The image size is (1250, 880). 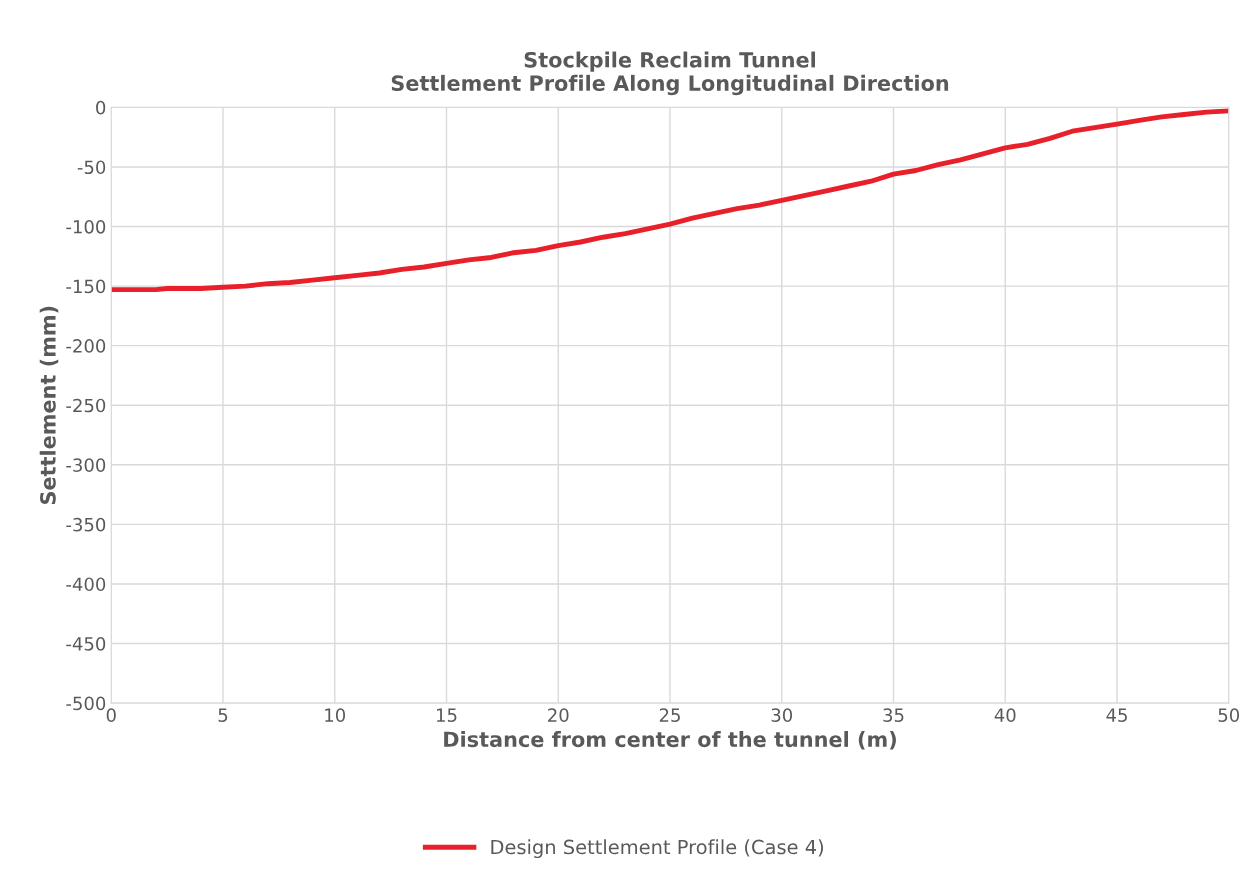 I want to click on y-tick-label: -400, so click(x=86, y=584).